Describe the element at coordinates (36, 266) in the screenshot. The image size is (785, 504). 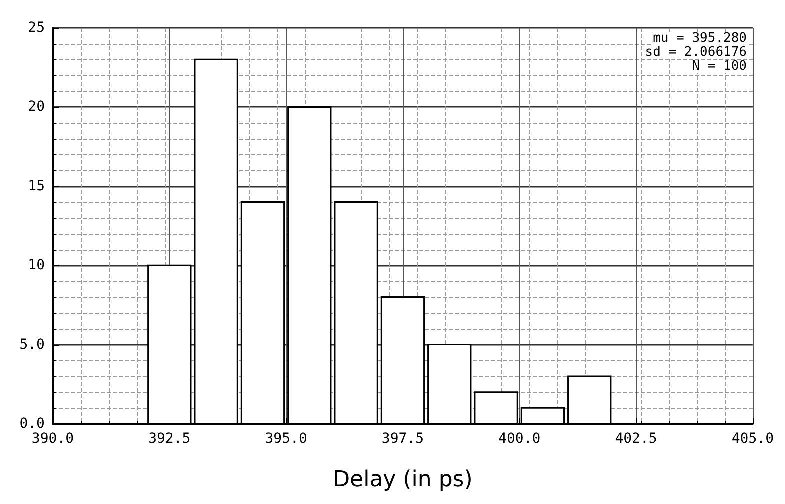
I see `y-tick-label: 10` at that location.